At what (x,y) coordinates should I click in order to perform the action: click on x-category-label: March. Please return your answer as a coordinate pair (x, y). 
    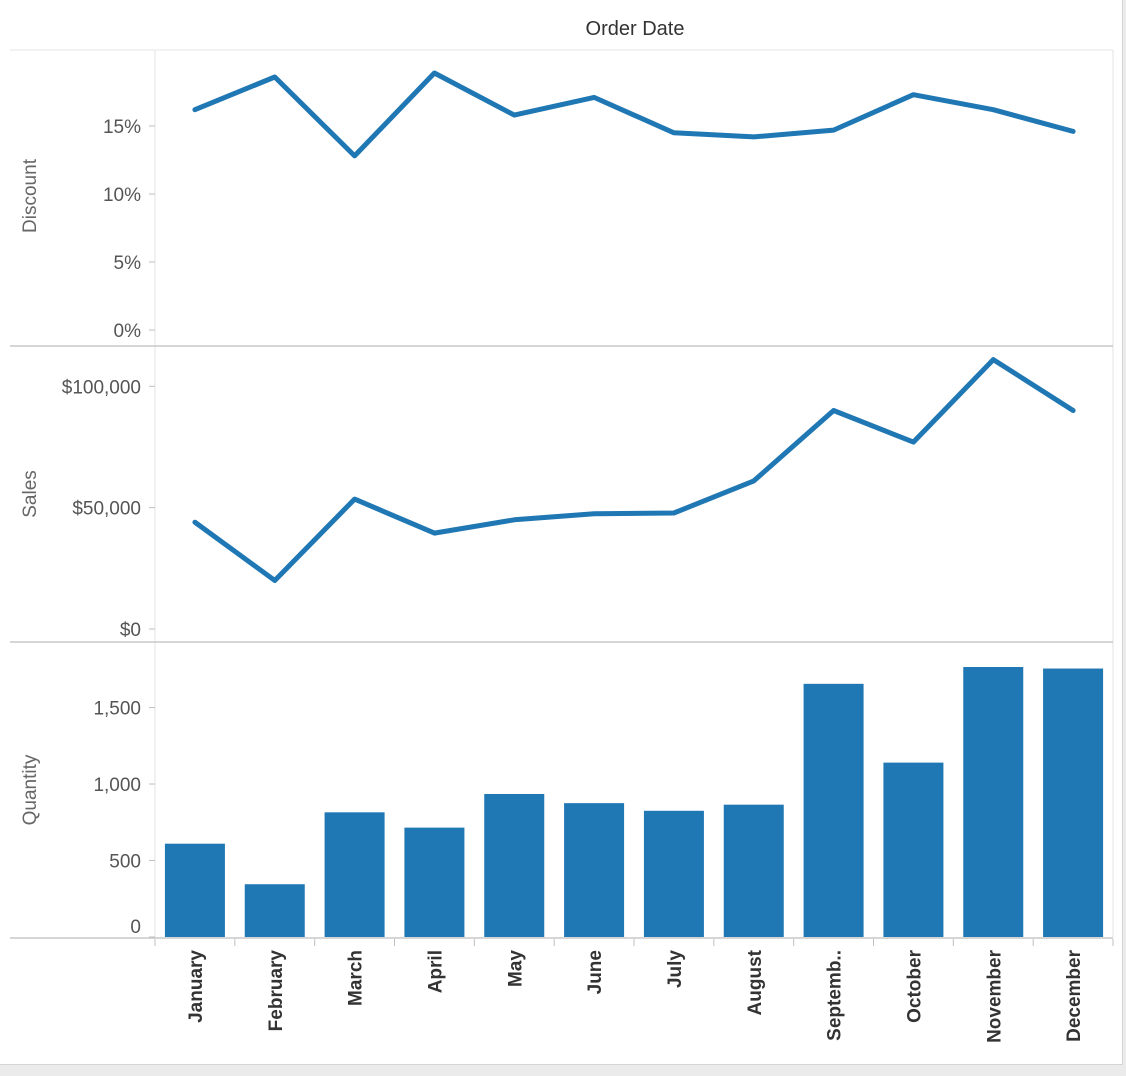
    Looking at the image, I should click on (356, 978).